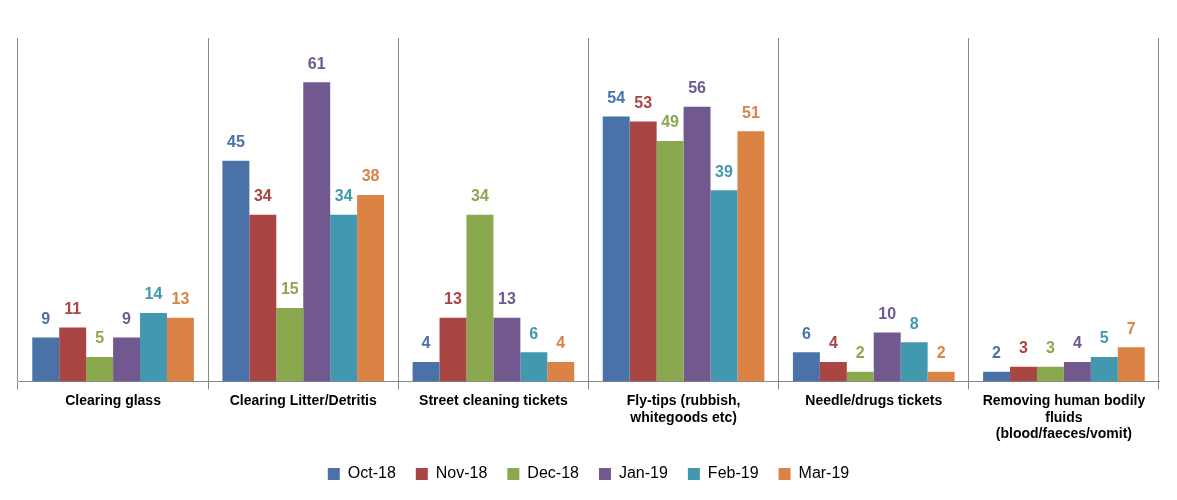 This screenshot has width=1177, height=500. What do you see at coordinates (370, 176) in the screenshot?
I see `data-label: 38` at bounding box center [370, 176].